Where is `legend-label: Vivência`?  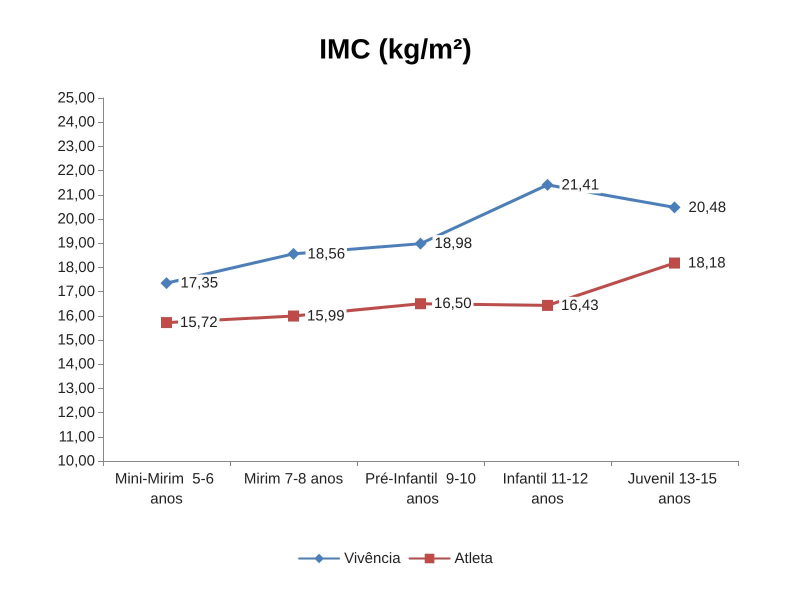
legend-label: Vivência is located at coordinates (373, 558).